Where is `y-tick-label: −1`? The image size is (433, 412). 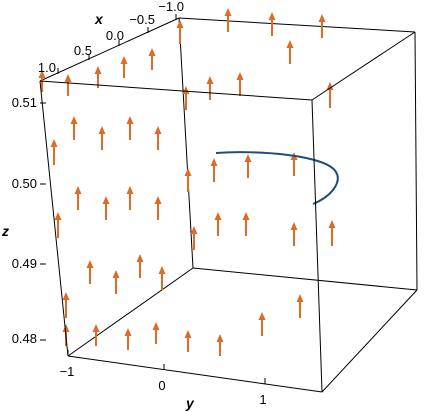
y-tick-label: −1 is located at coordinates (67, 371).